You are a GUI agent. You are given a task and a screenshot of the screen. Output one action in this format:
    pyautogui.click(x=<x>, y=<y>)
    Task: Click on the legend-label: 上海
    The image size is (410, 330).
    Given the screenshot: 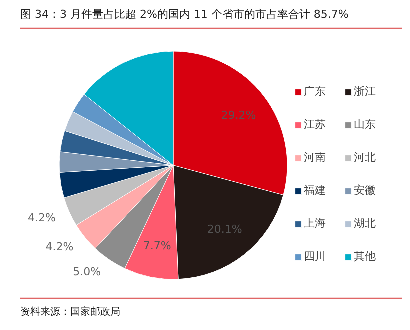 What is the action you would take?
    pyautogui.click(x=315, y=223)
    